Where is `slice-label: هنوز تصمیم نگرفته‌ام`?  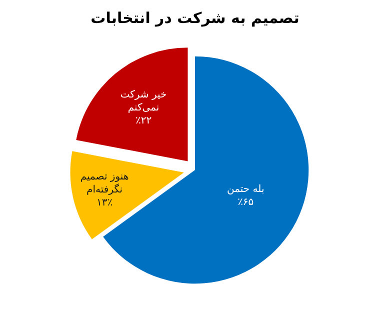
slice-label: هنوز تصمیم نگرفته‌ام is located at coordinates (104, 184).